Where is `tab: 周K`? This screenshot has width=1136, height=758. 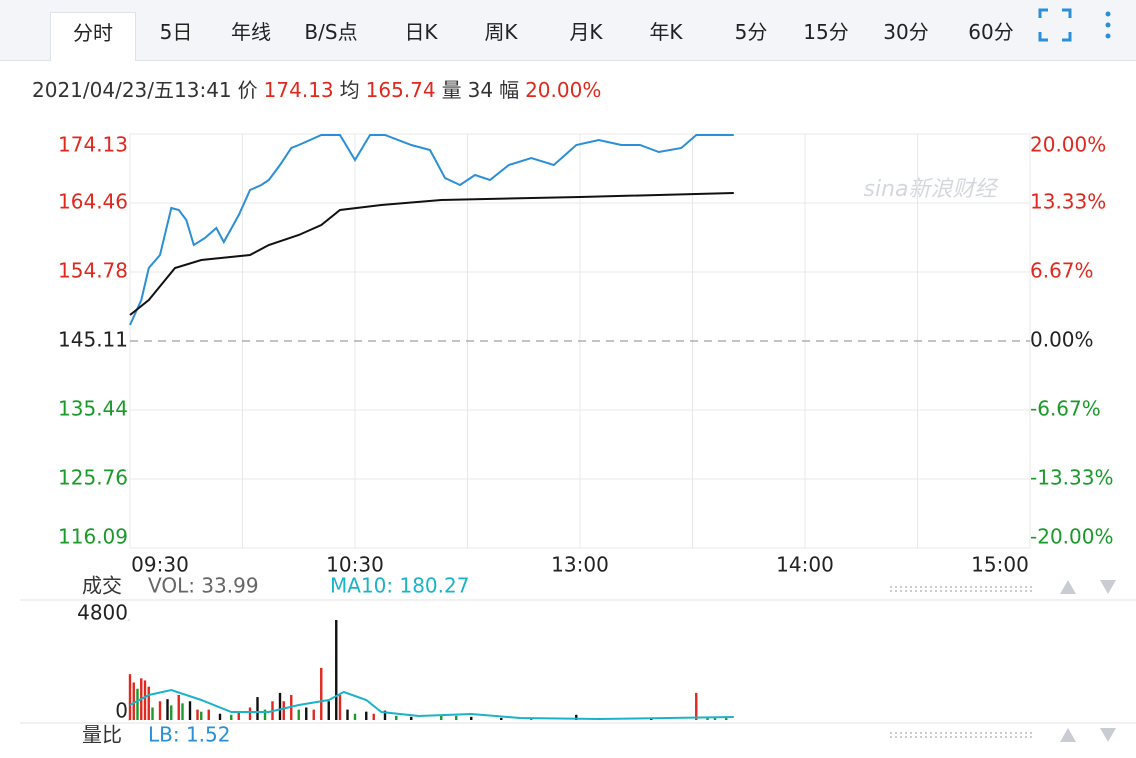 tab: 周K is located at coordinates (501, 32).